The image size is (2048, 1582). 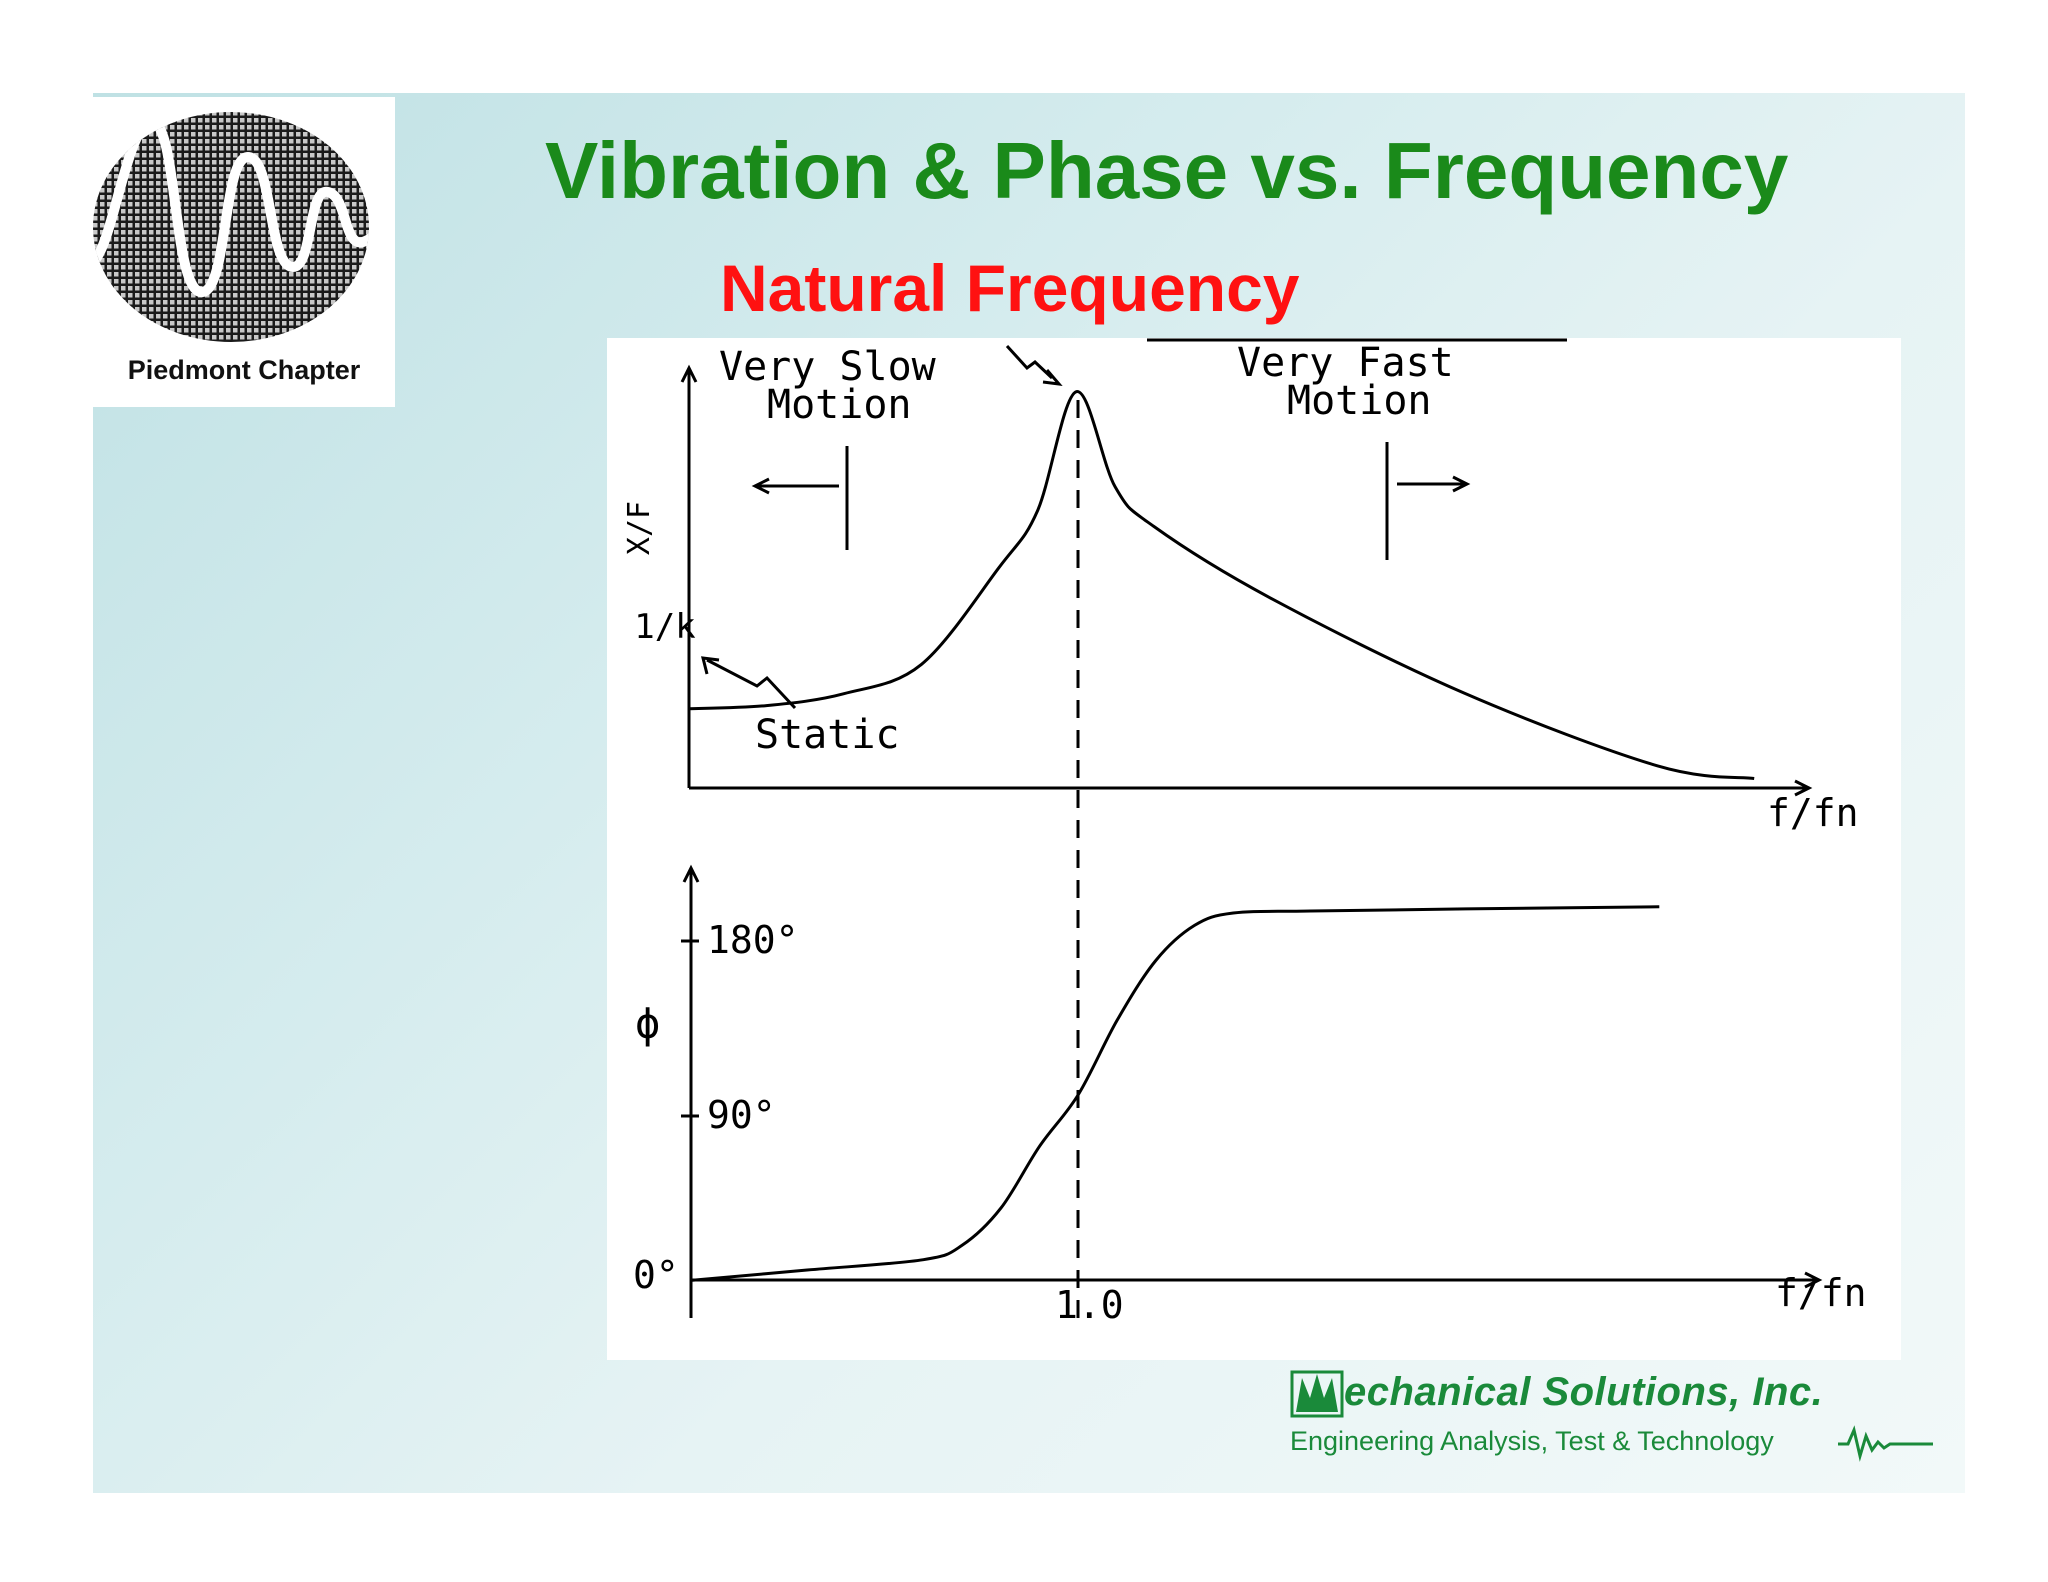 I want to click on bottom-x-label: f/fn, so click(x=1821, y=1293).